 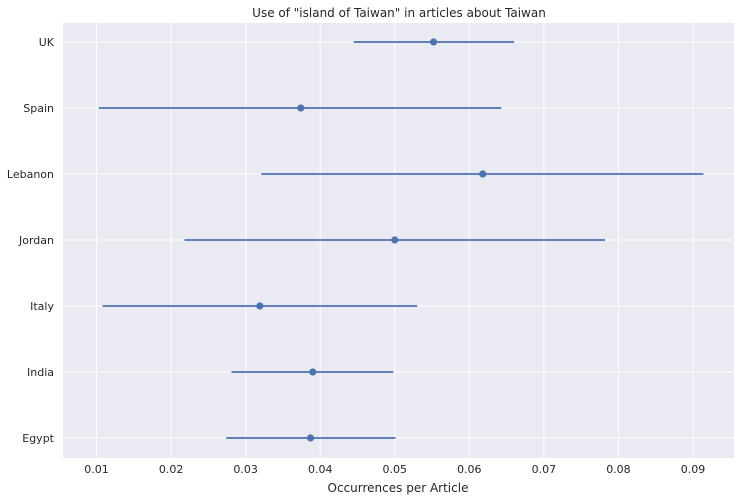 I want to click on y-tick-label: Egypt, so click(x=38, y=438).